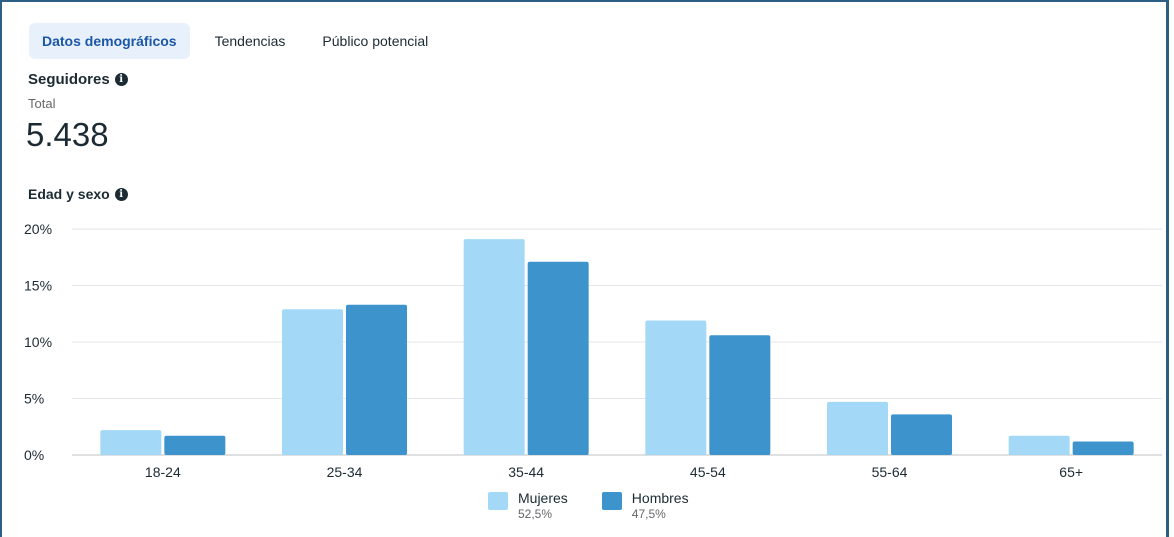 This screenshot has width=1174, height=537. What do you see at coordinates (109, 41) in the screenshot?
I see `tab-demographics: Datos demográficos` at bounding box center [109, 41].